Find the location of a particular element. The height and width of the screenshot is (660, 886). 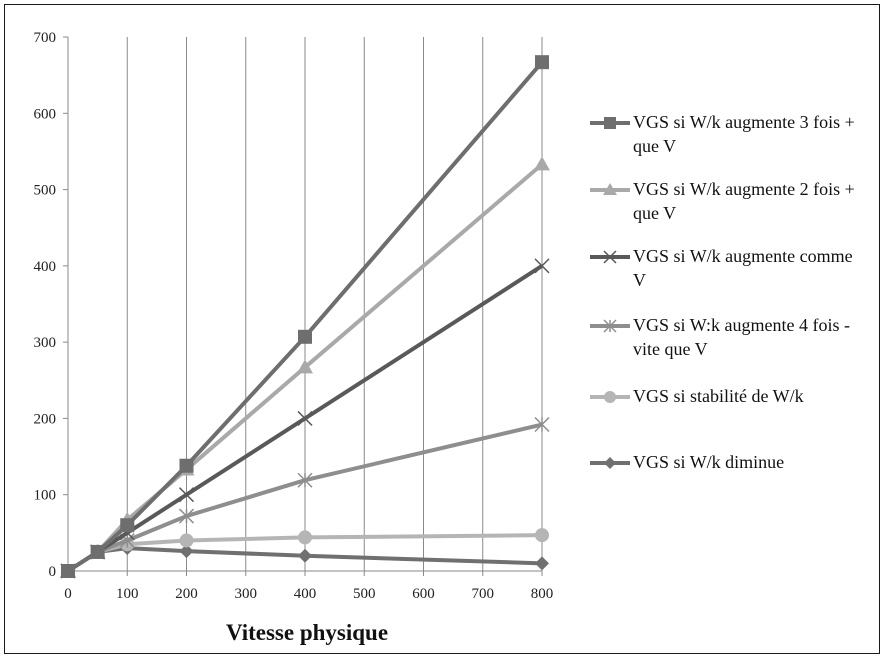

y-tick-label: 400 is located at coordinates (45, 267).